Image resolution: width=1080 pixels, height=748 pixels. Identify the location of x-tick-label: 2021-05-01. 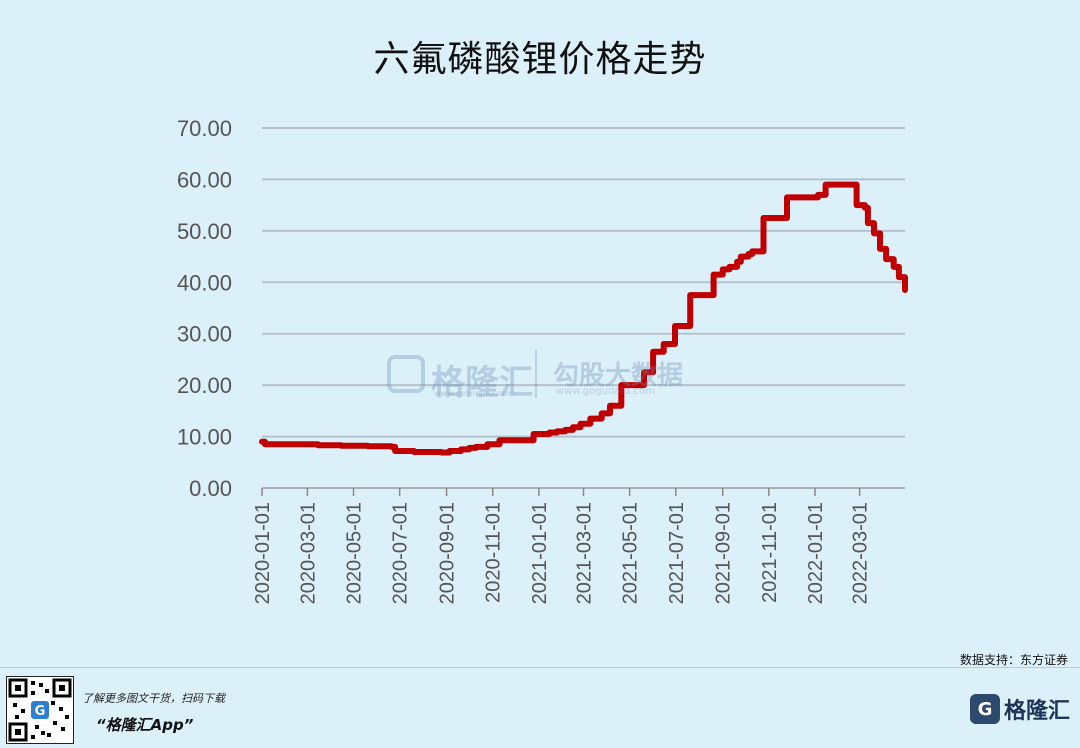
(631, 553).